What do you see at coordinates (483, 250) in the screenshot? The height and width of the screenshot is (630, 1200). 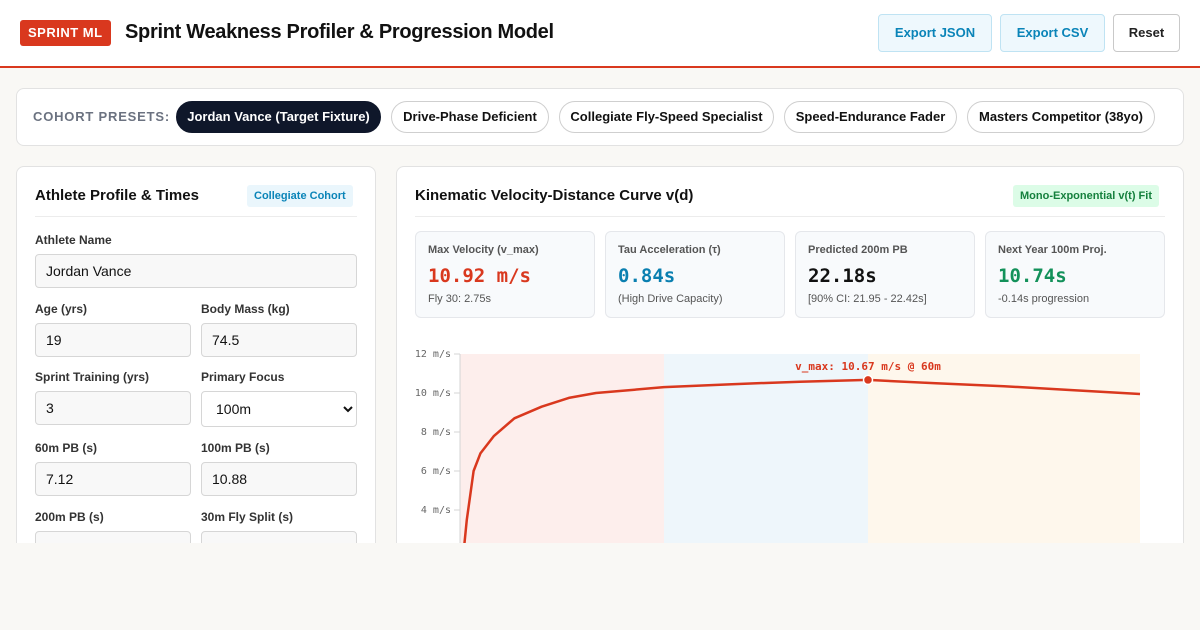 I see `metric-label: Max Velocity (v_max)` at bounding box center [483, 250].